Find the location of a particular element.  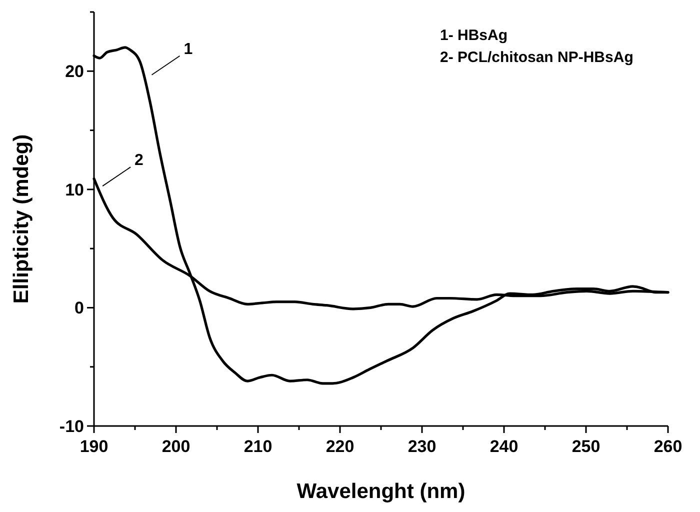

x-axis-title: Wavelenght (nm) is located at coordinates (381, 491).